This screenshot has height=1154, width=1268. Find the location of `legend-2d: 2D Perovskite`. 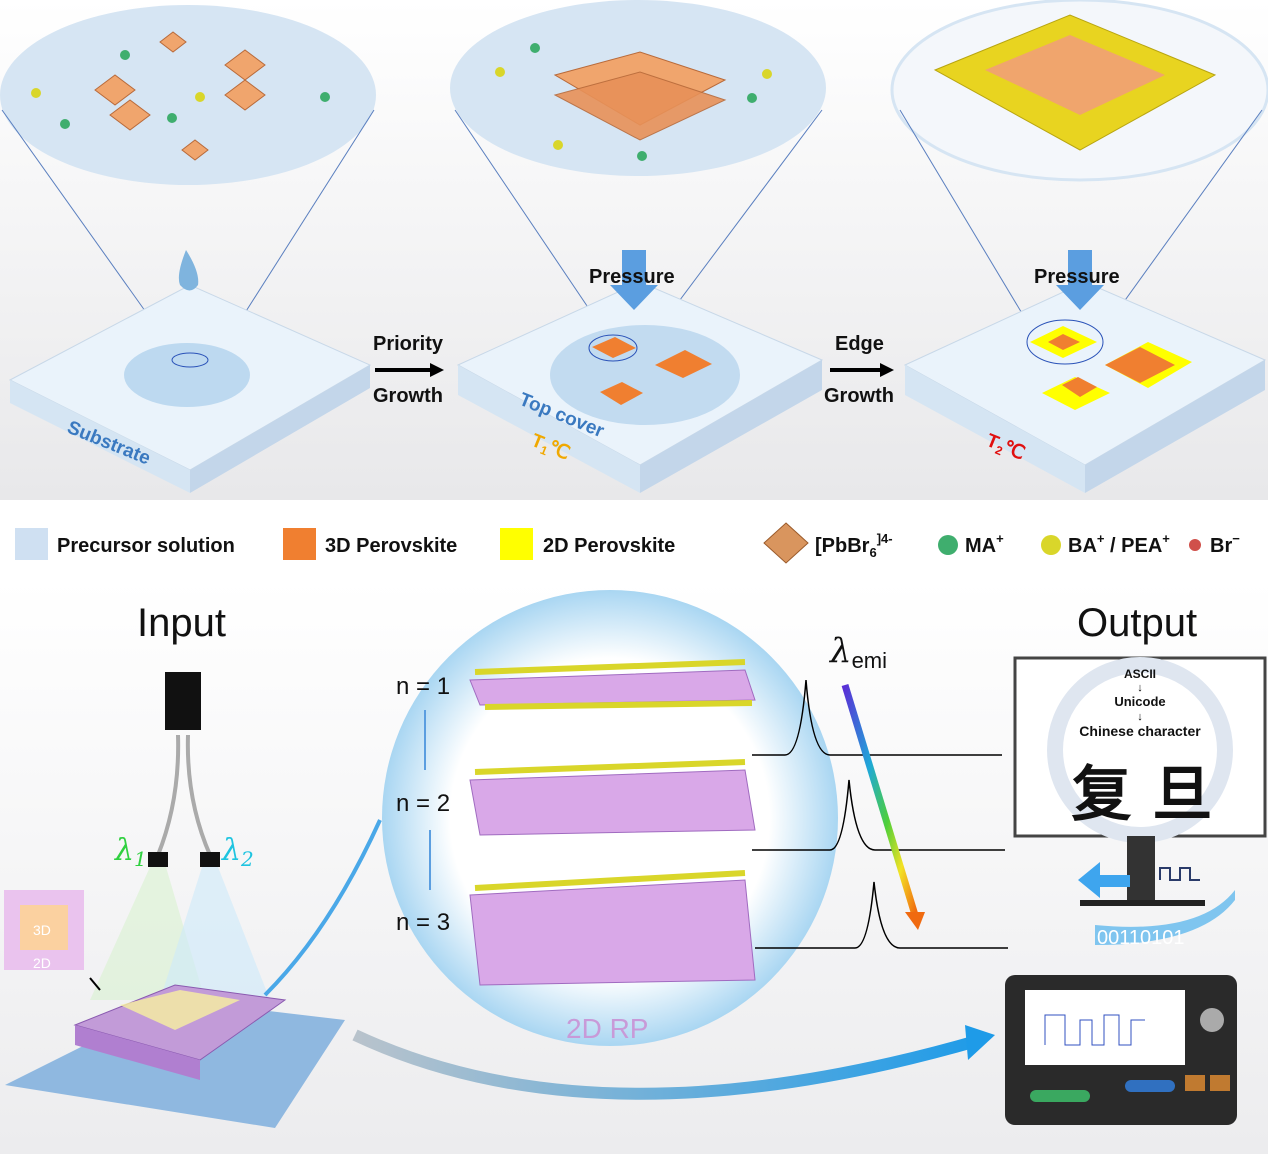

legend-2d: 2D Perovskite is located at coordinates (609, 546).